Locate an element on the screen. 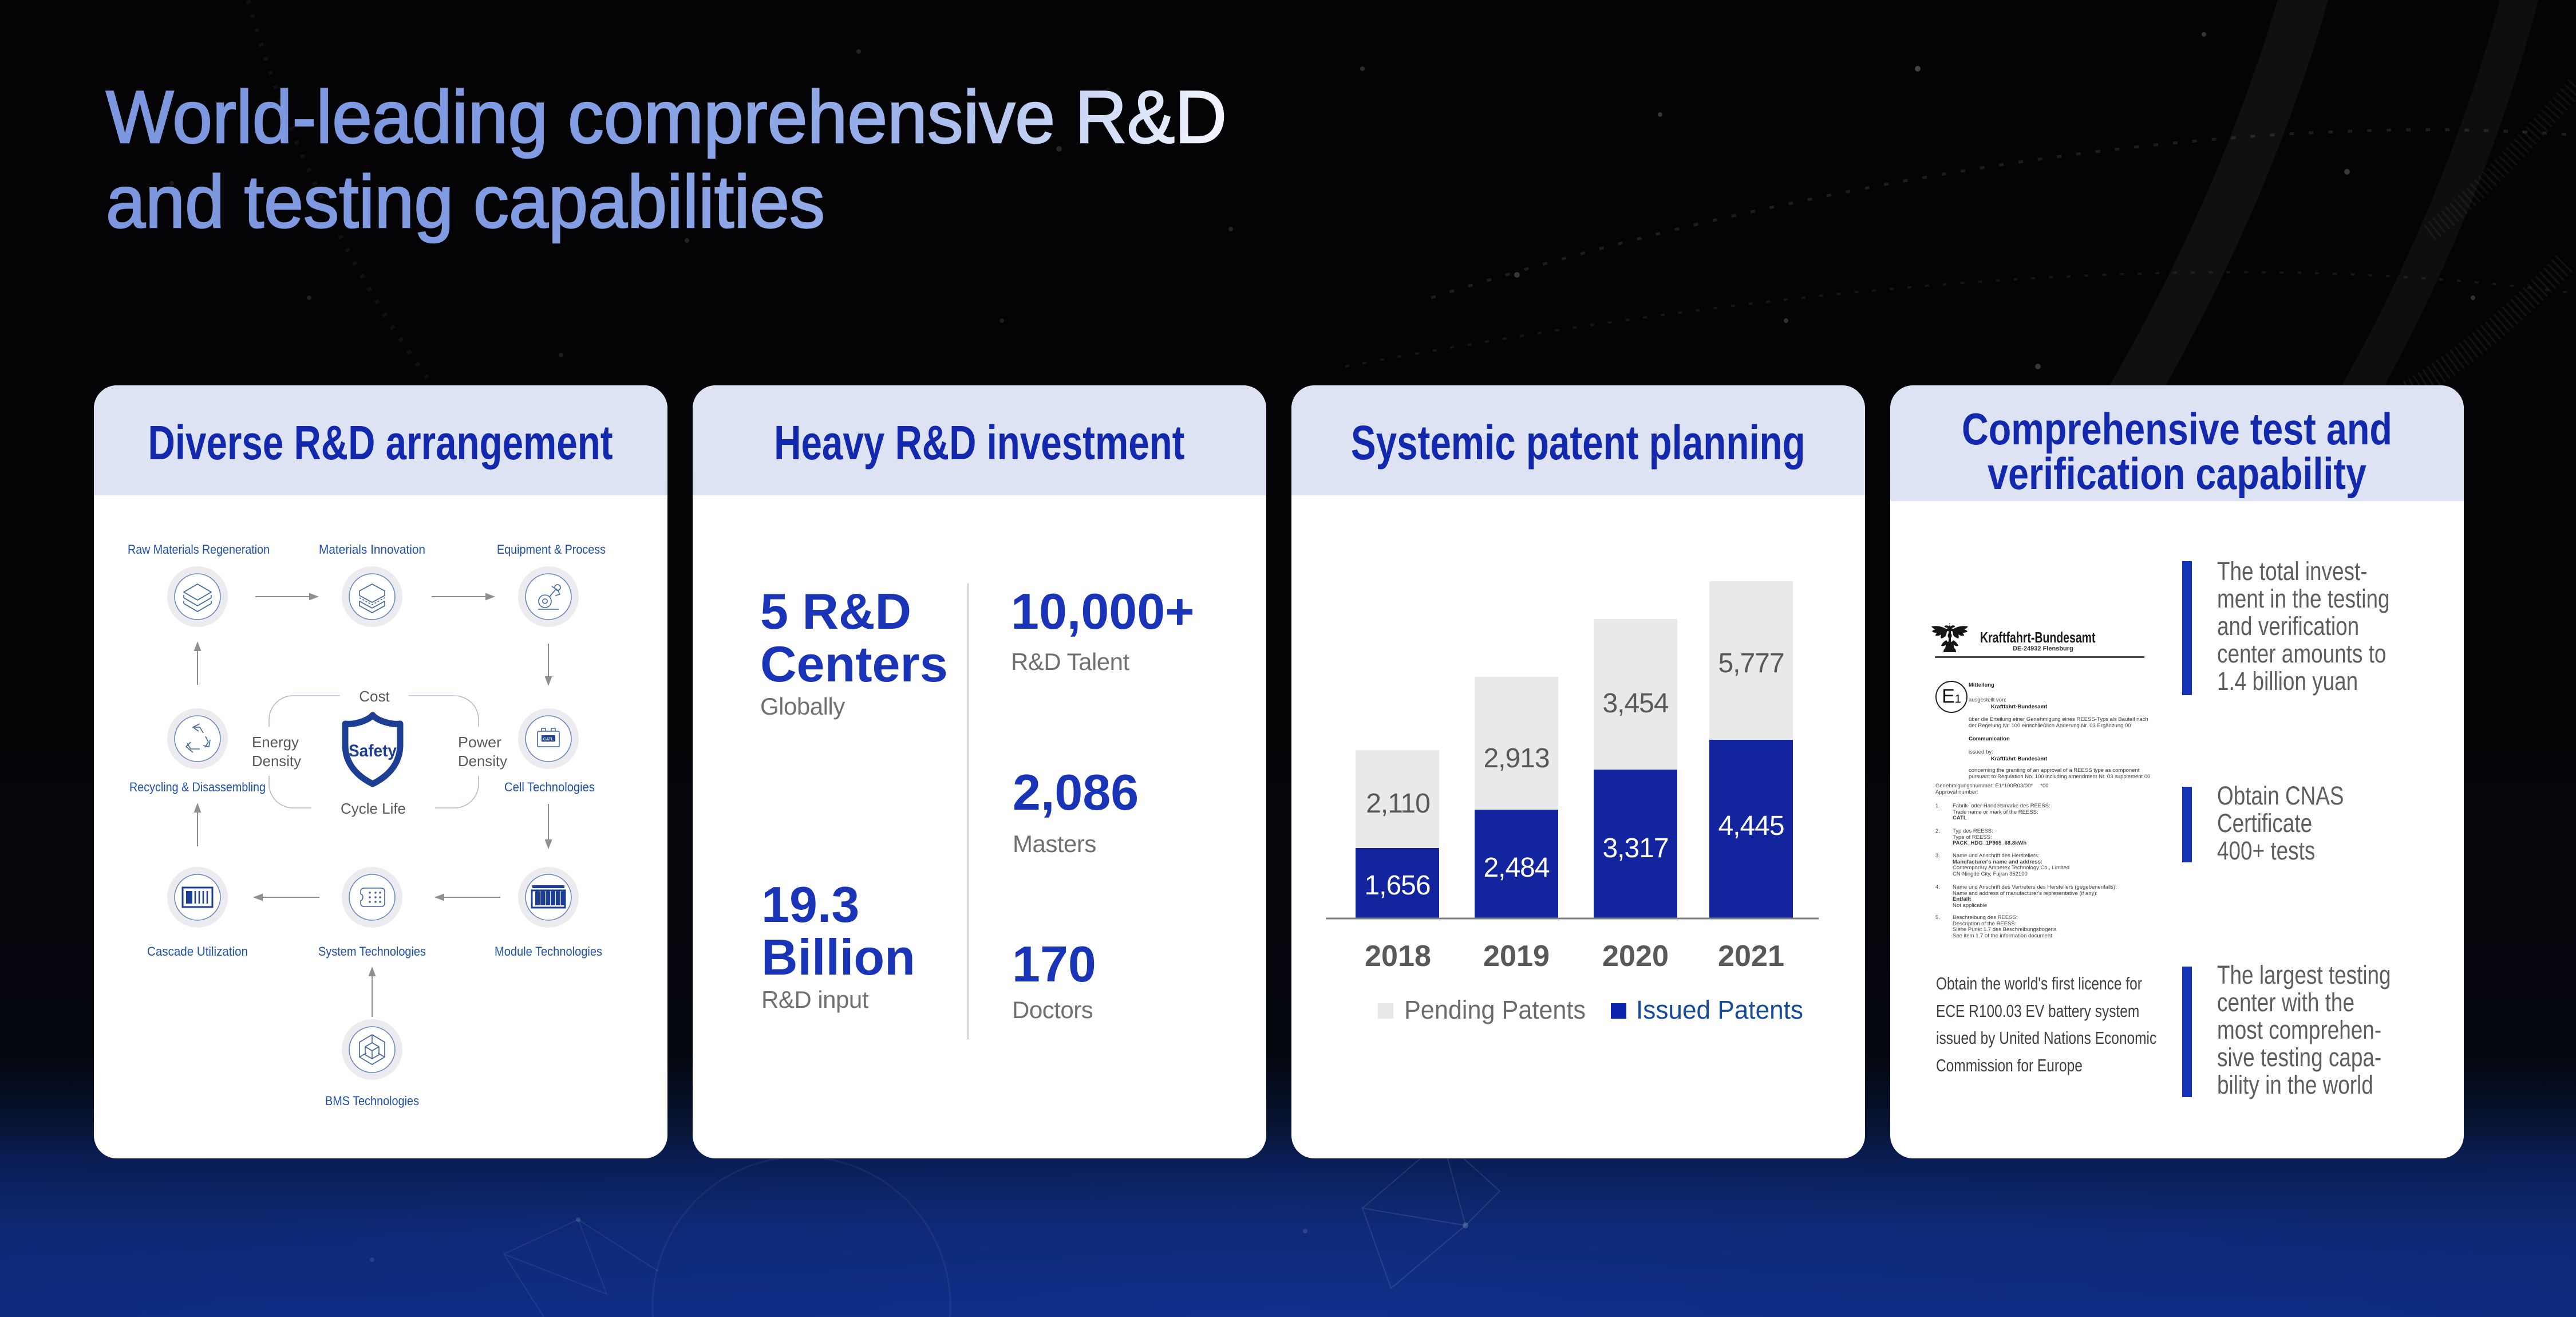 Image resolution: width=2576 pixels, height=1317 pixels. svg-text: 2019 is located at coordinates (1517, 956).